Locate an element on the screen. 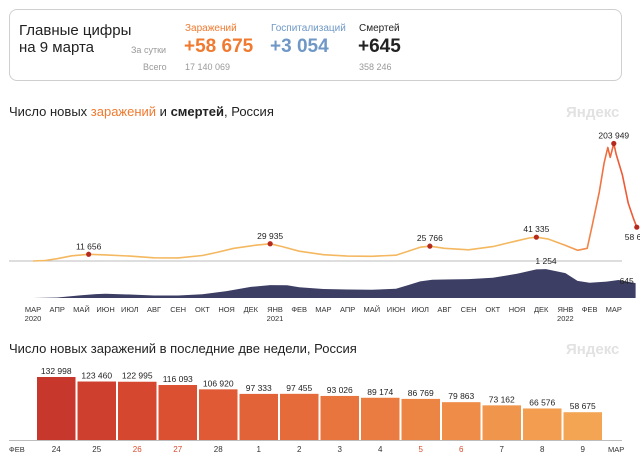 The width and height of the screenshot is (640, 470). chart2-value-label: 66 576 is located at coordinates (542, 402).